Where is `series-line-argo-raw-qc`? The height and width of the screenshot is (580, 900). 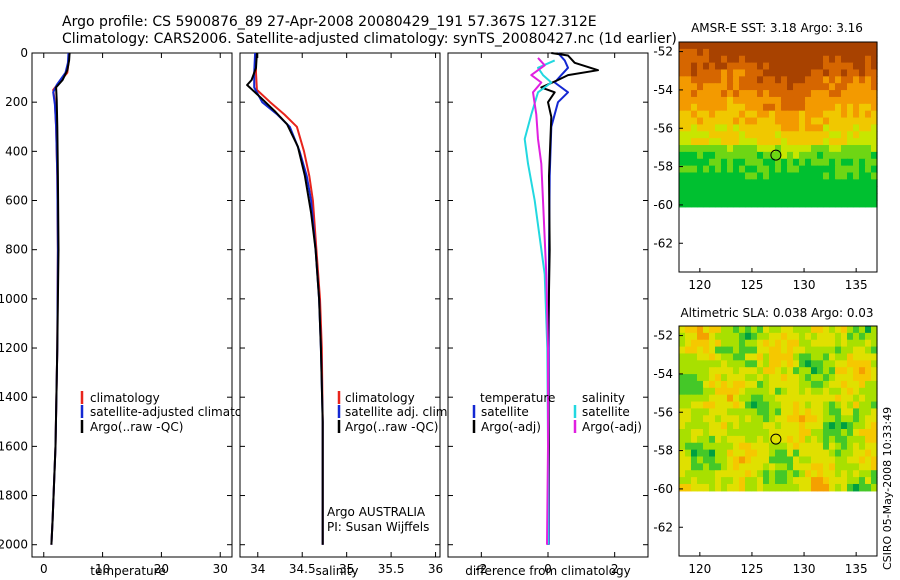
series-line-argo-raw-qc is located at coordinates (60, 298).